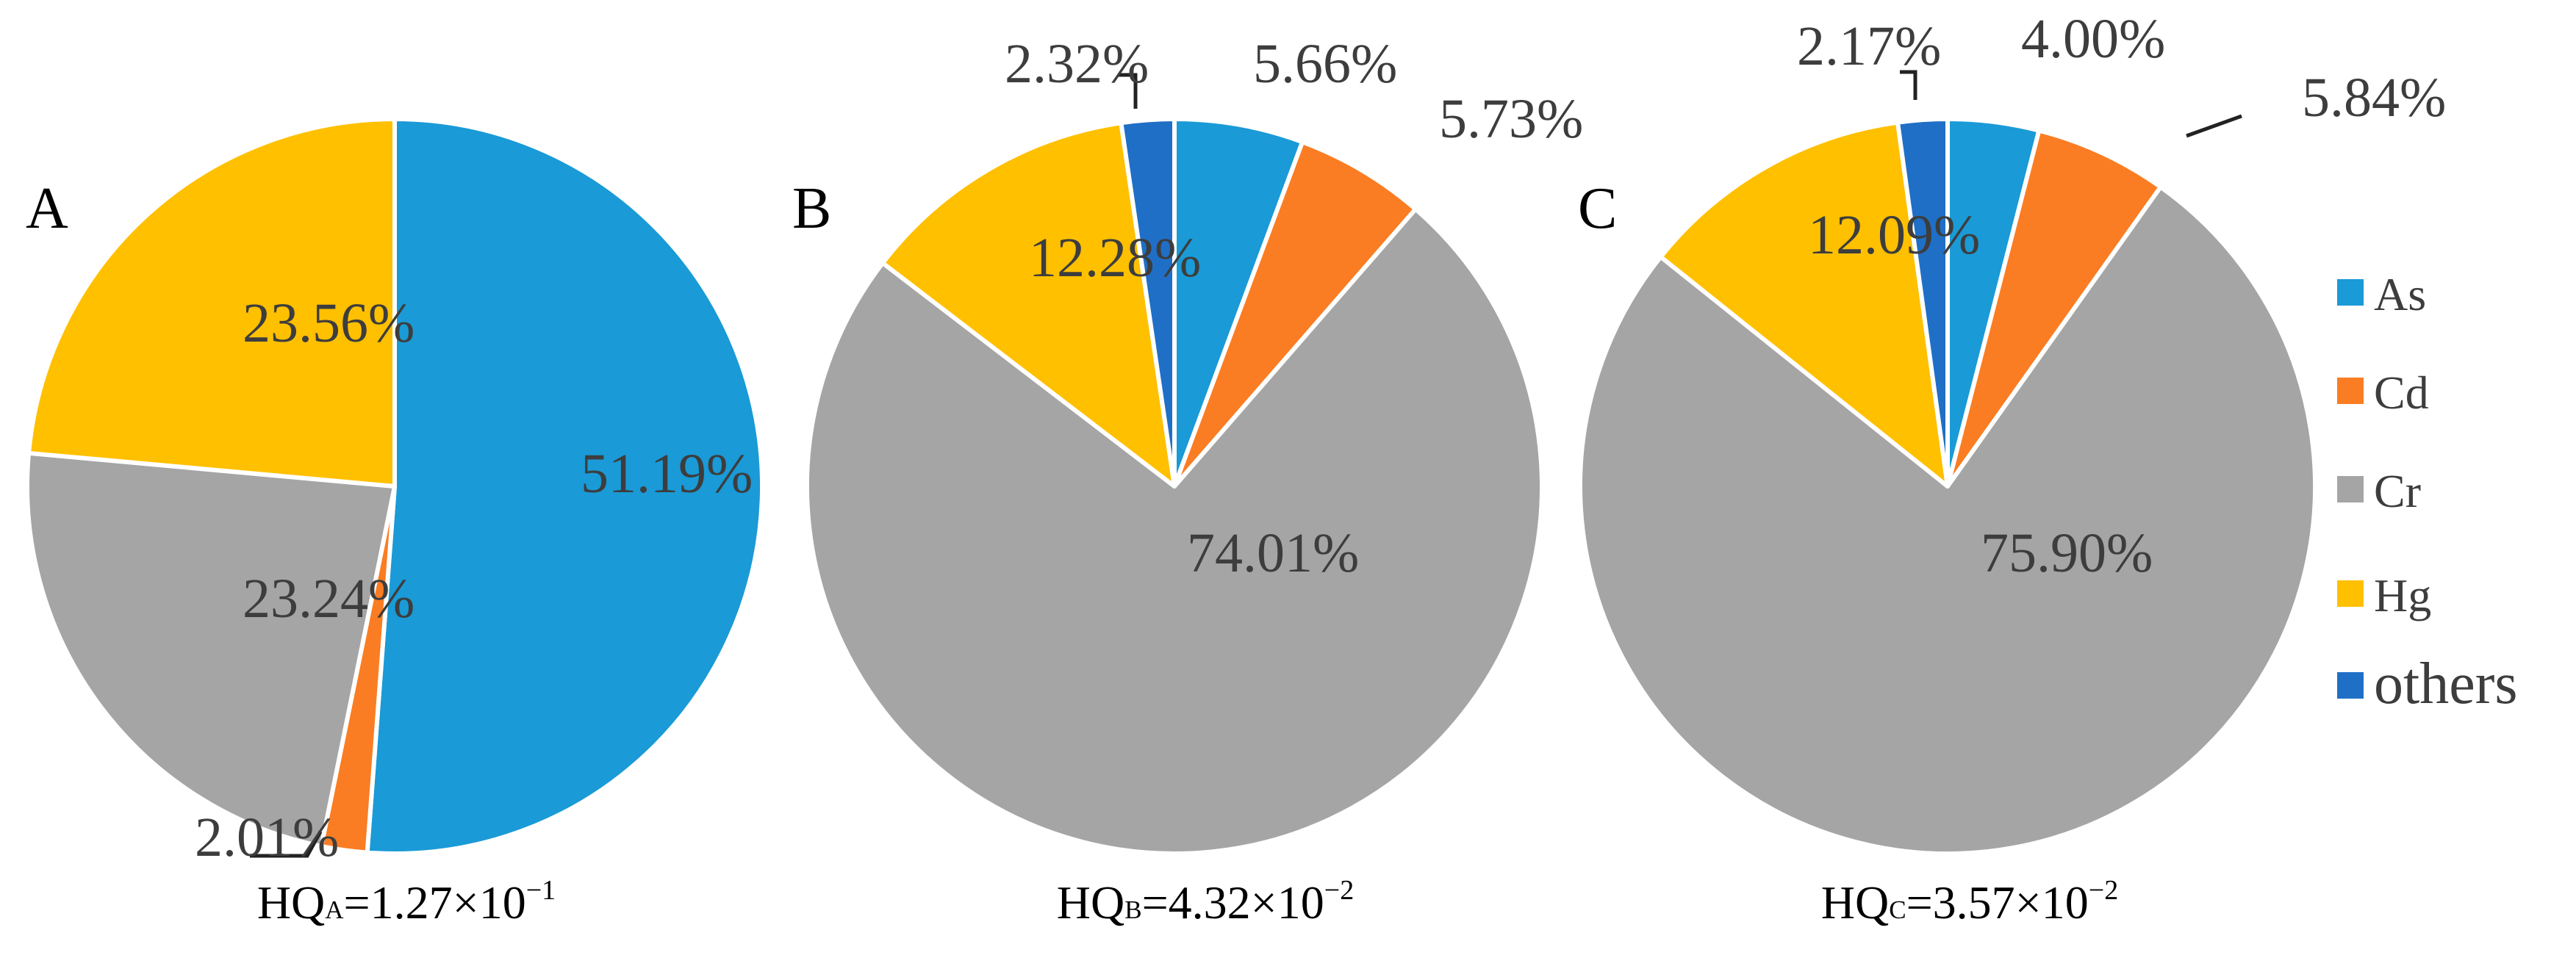  I want to click on data-label-b-hg: 12.28%, so click(1115, 258).